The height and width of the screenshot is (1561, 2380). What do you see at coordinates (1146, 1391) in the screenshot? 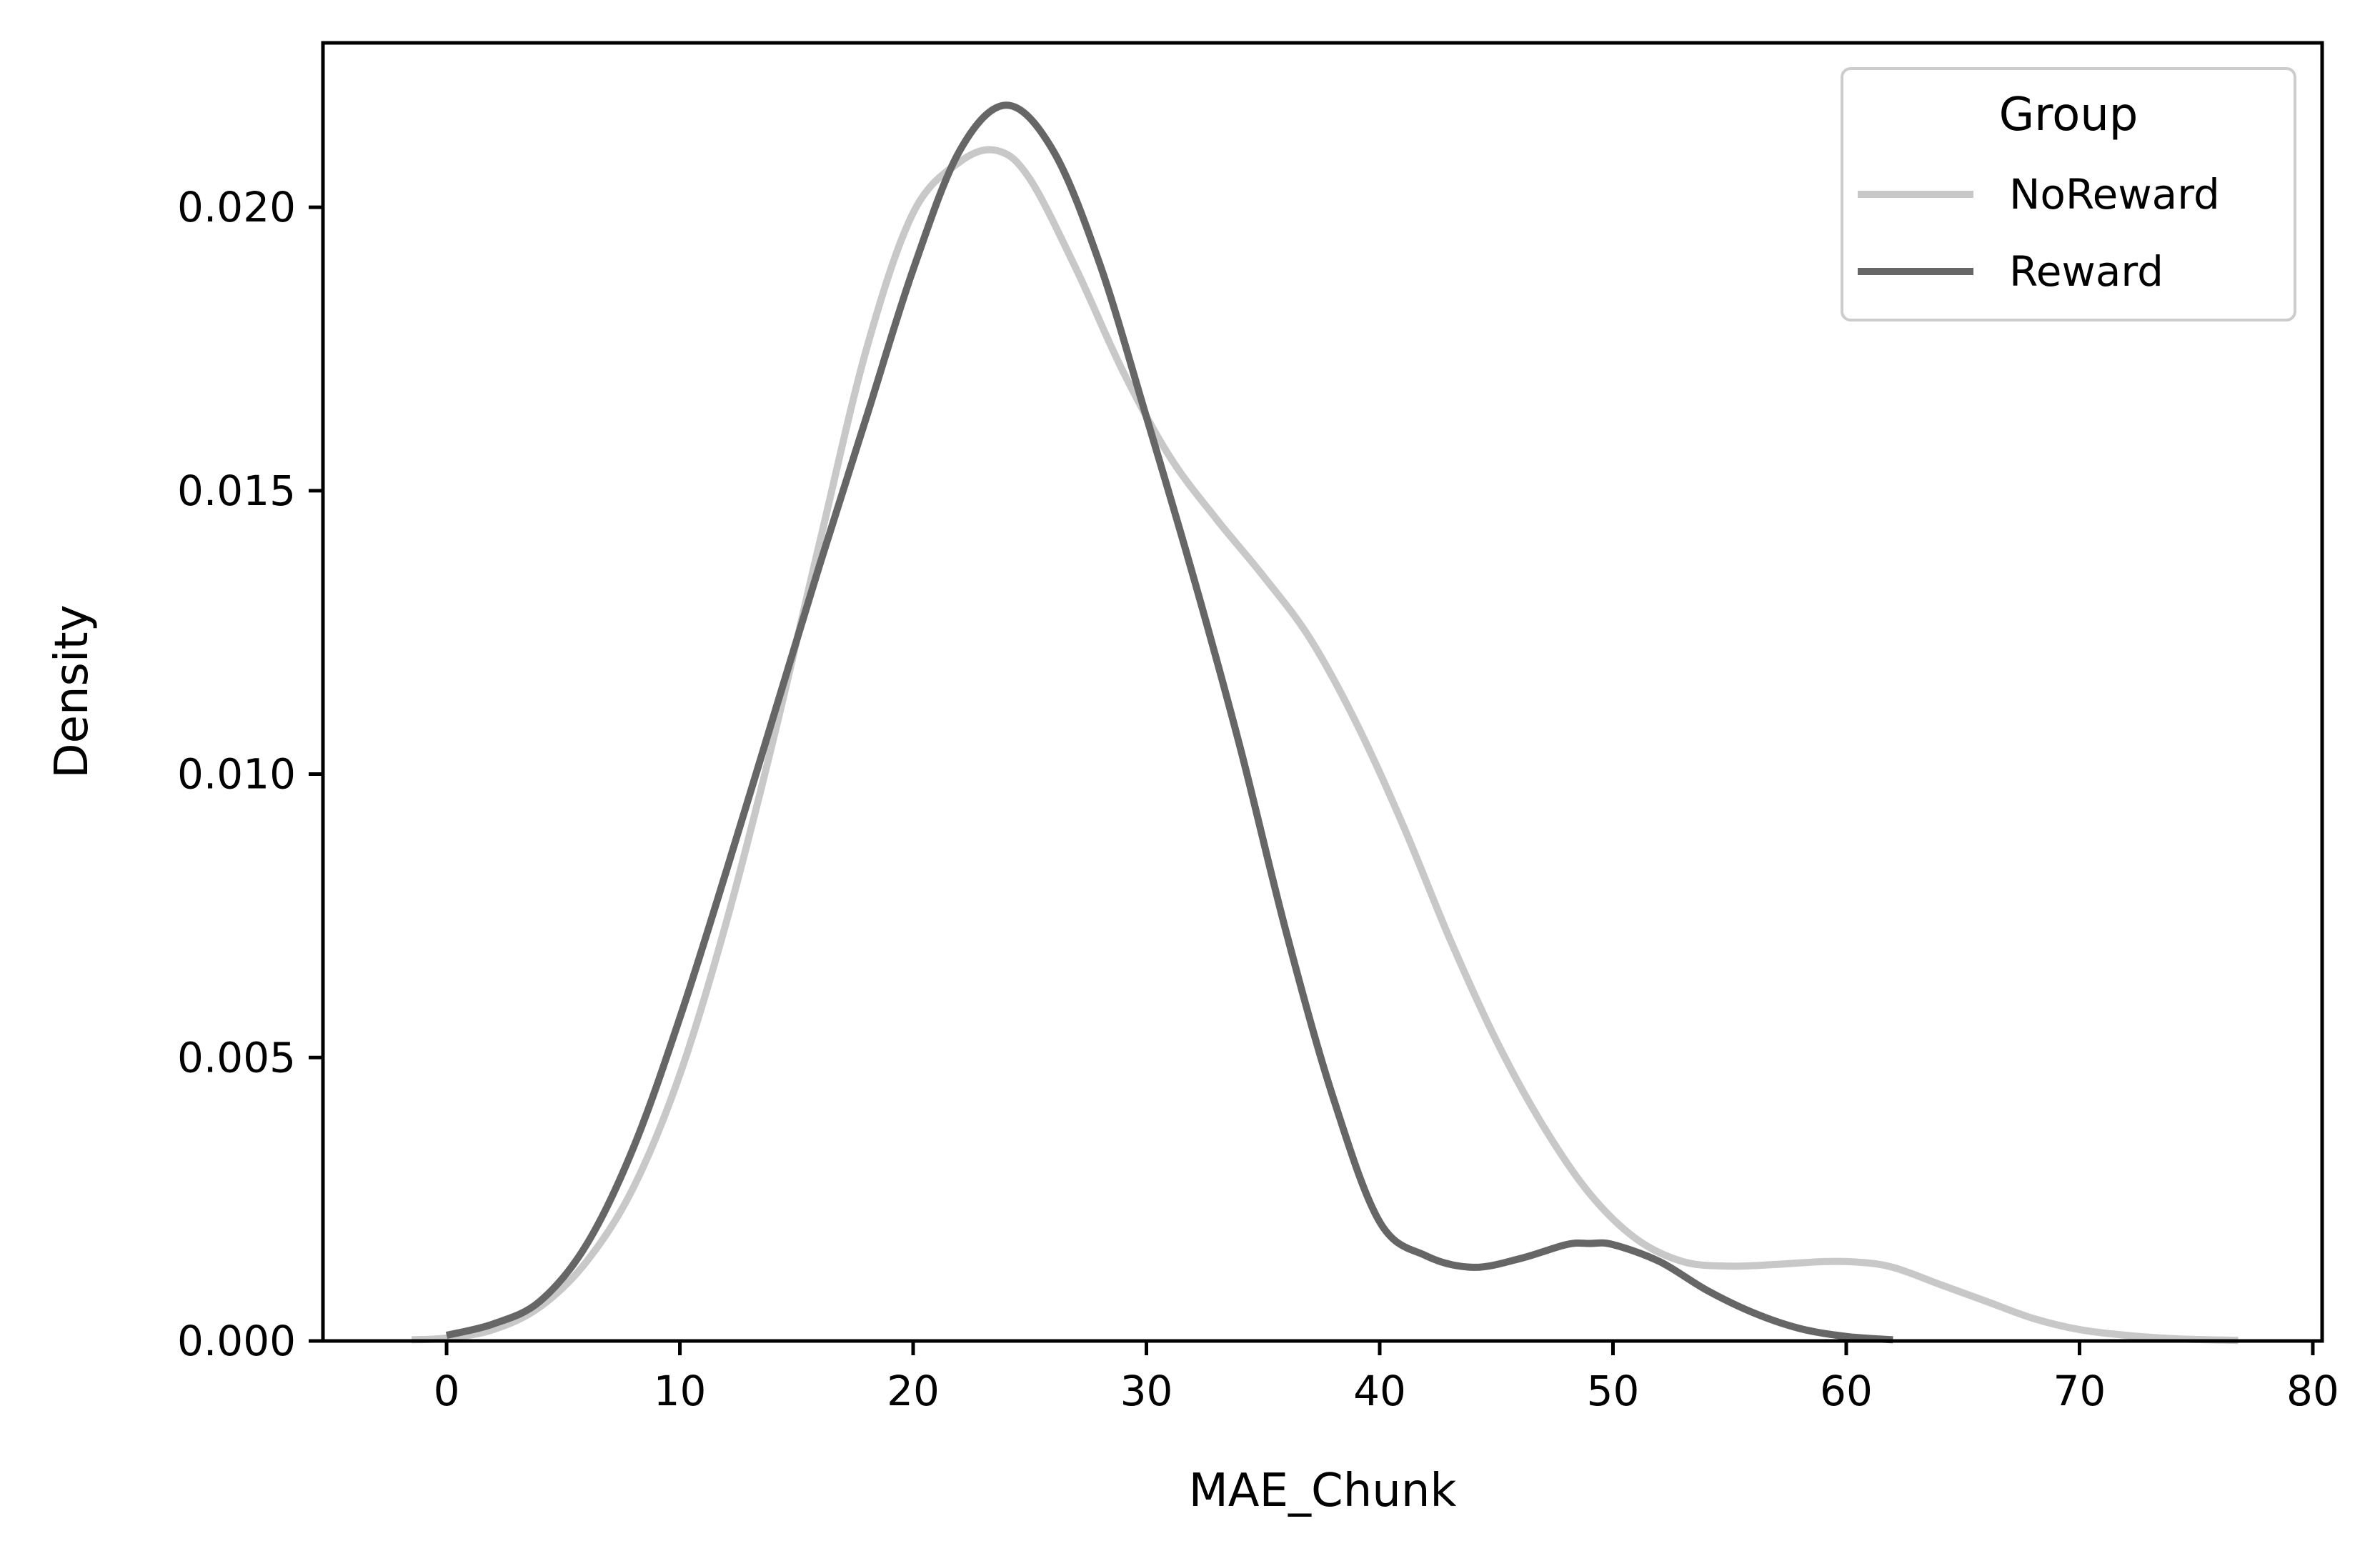
I see `x-tick-label: 30` at bounding box center [1146, 1391].